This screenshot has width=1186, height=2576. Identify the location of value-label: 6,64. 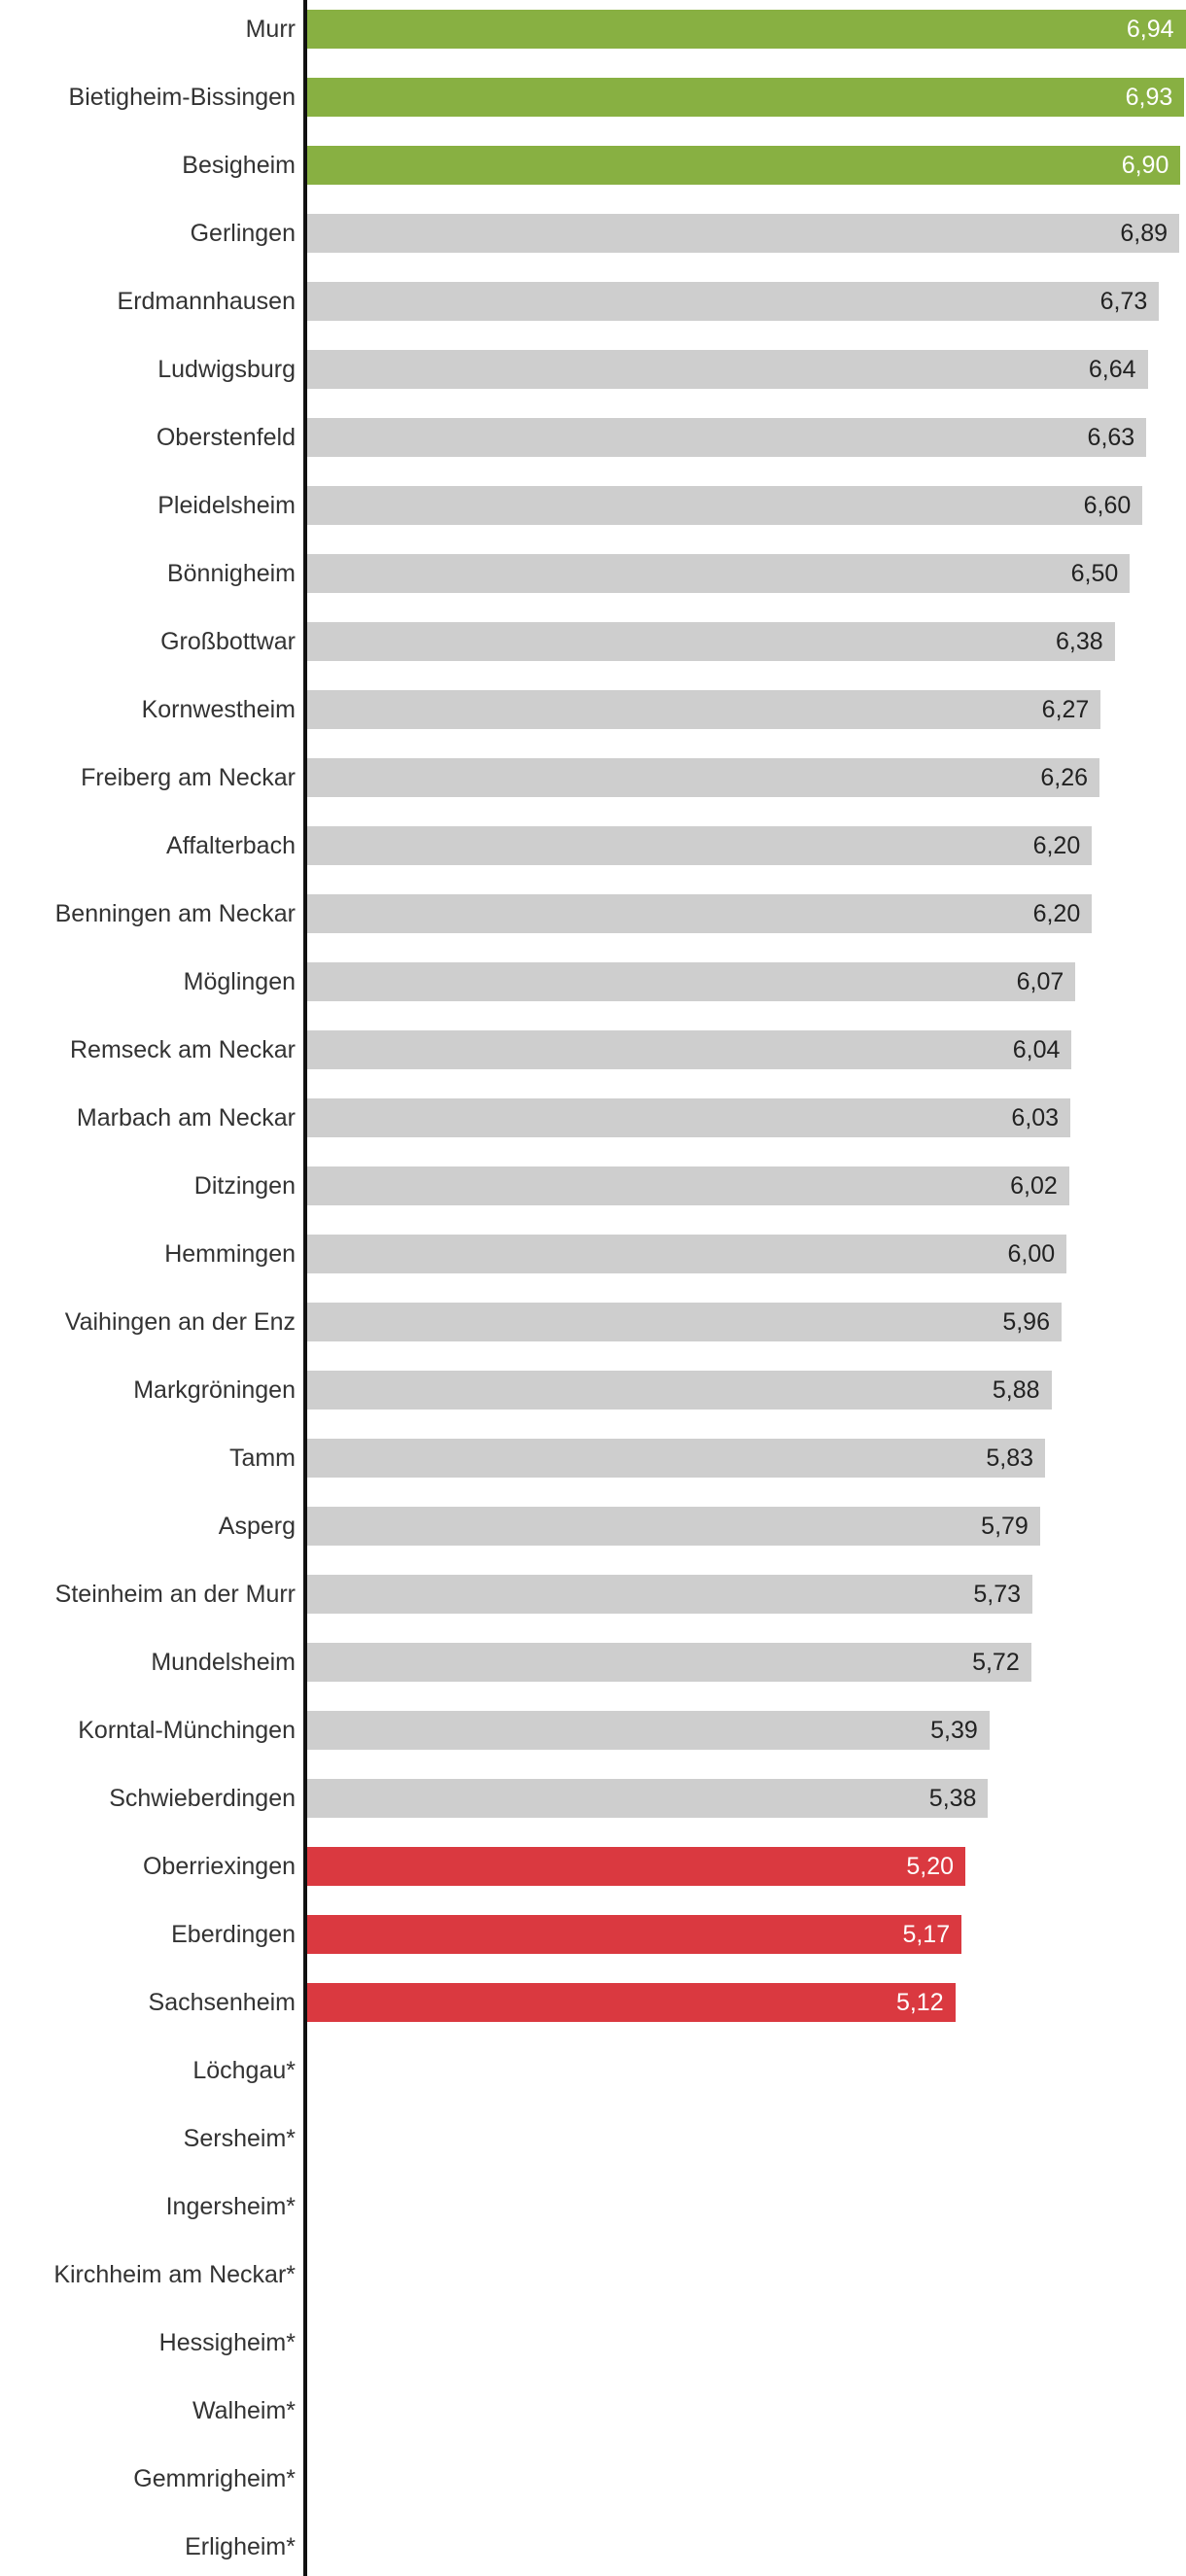
(1112, 369).